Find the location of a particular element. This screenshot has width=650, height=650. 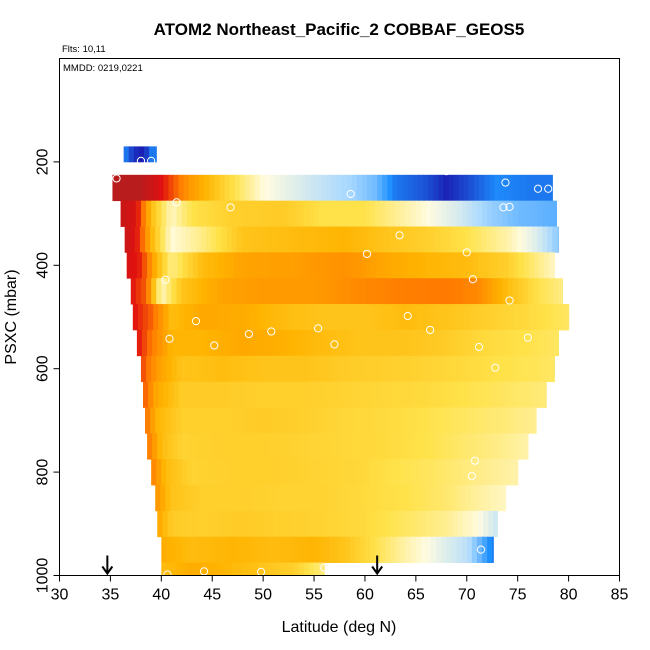

heatmap-layer is located at coordinates (340, 265).